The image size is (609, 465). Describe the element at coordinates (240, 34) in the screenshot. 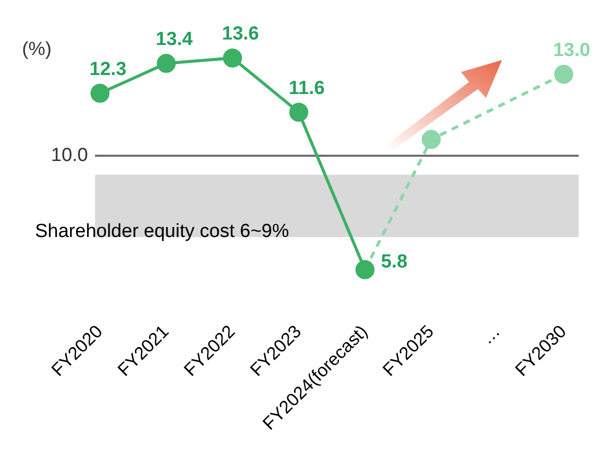

I see `data-label: 13.6` at that location.